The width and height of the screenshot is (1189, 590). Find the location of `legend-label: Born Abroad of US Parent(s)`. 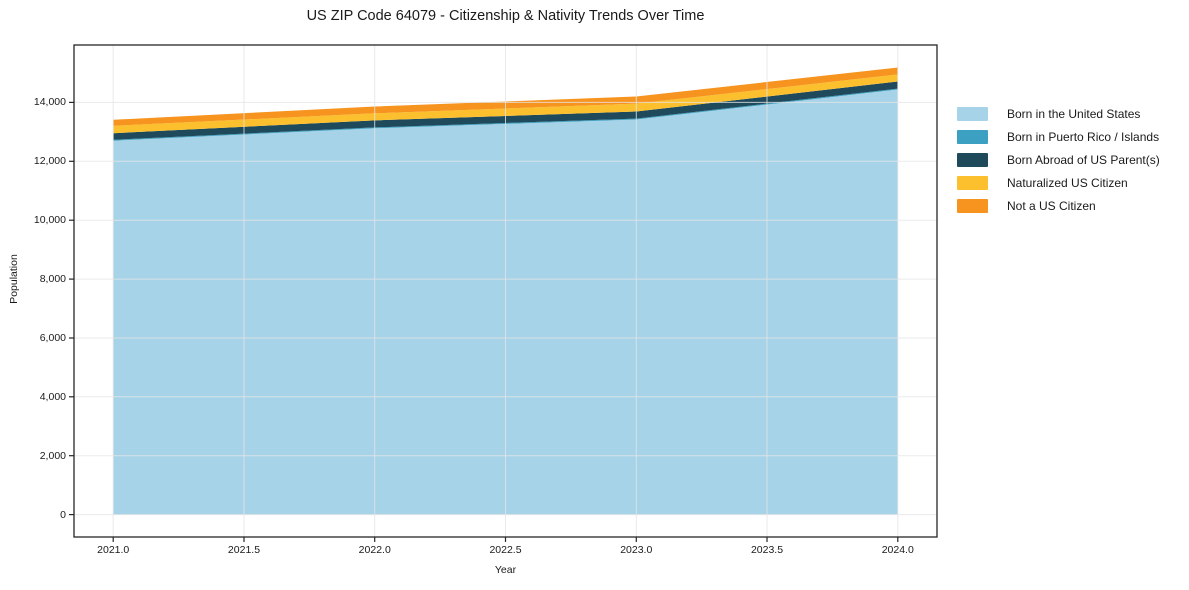

legend-label: Born Abroad of US Parent(s) is located at coordinates (1083, 159).